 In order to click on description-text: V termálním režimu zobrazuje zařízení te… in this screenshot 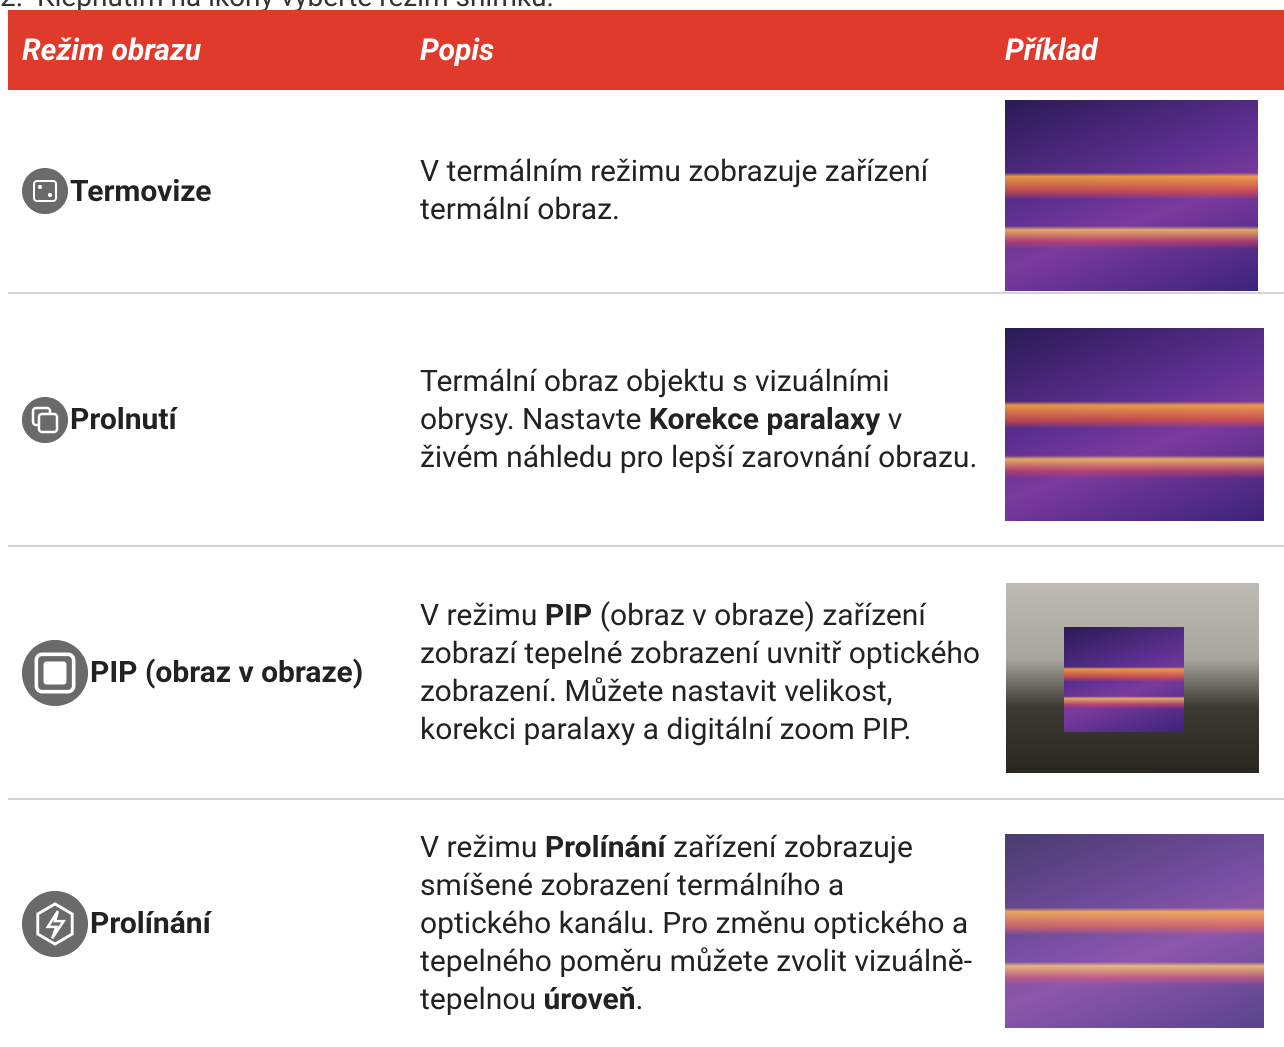, I will do `click(700, 191)`.